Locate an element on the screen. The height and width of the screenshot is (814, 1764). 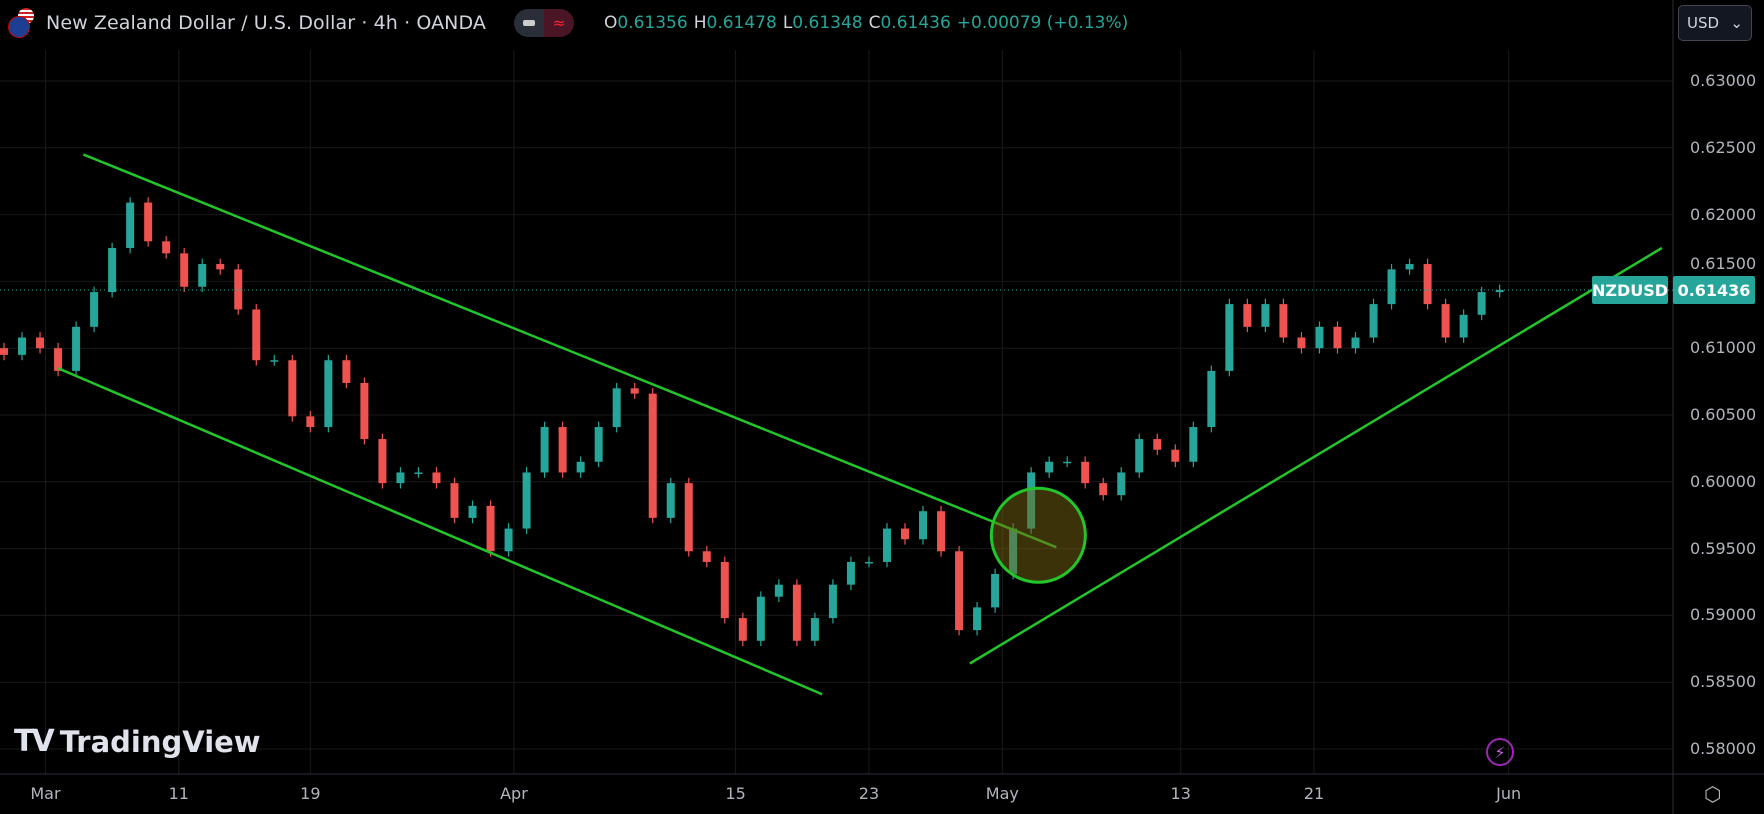
indicator-toggle: ≈ is located at coordinates (544, 23).